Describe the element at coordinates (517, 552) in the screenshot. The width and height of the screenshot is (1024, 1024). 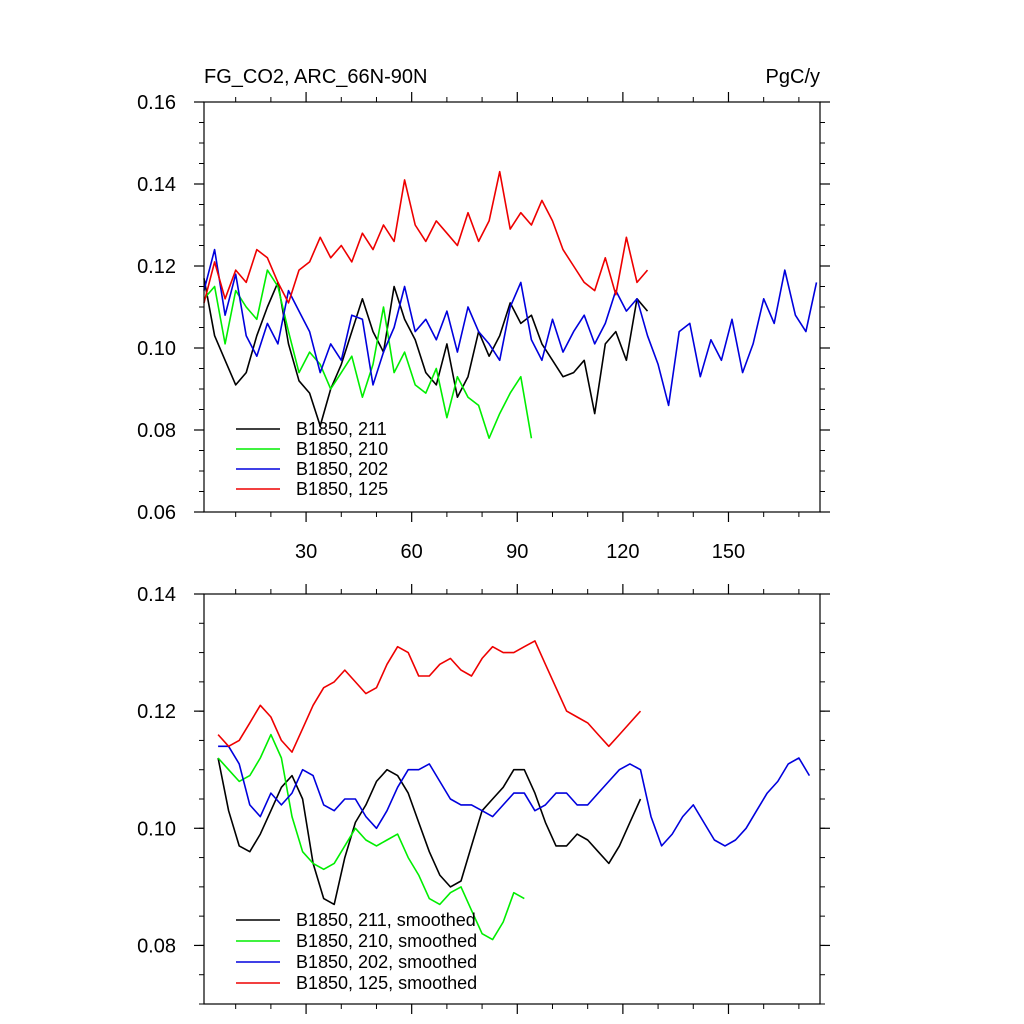
I see `top-x-tick-label: 90` at that location.